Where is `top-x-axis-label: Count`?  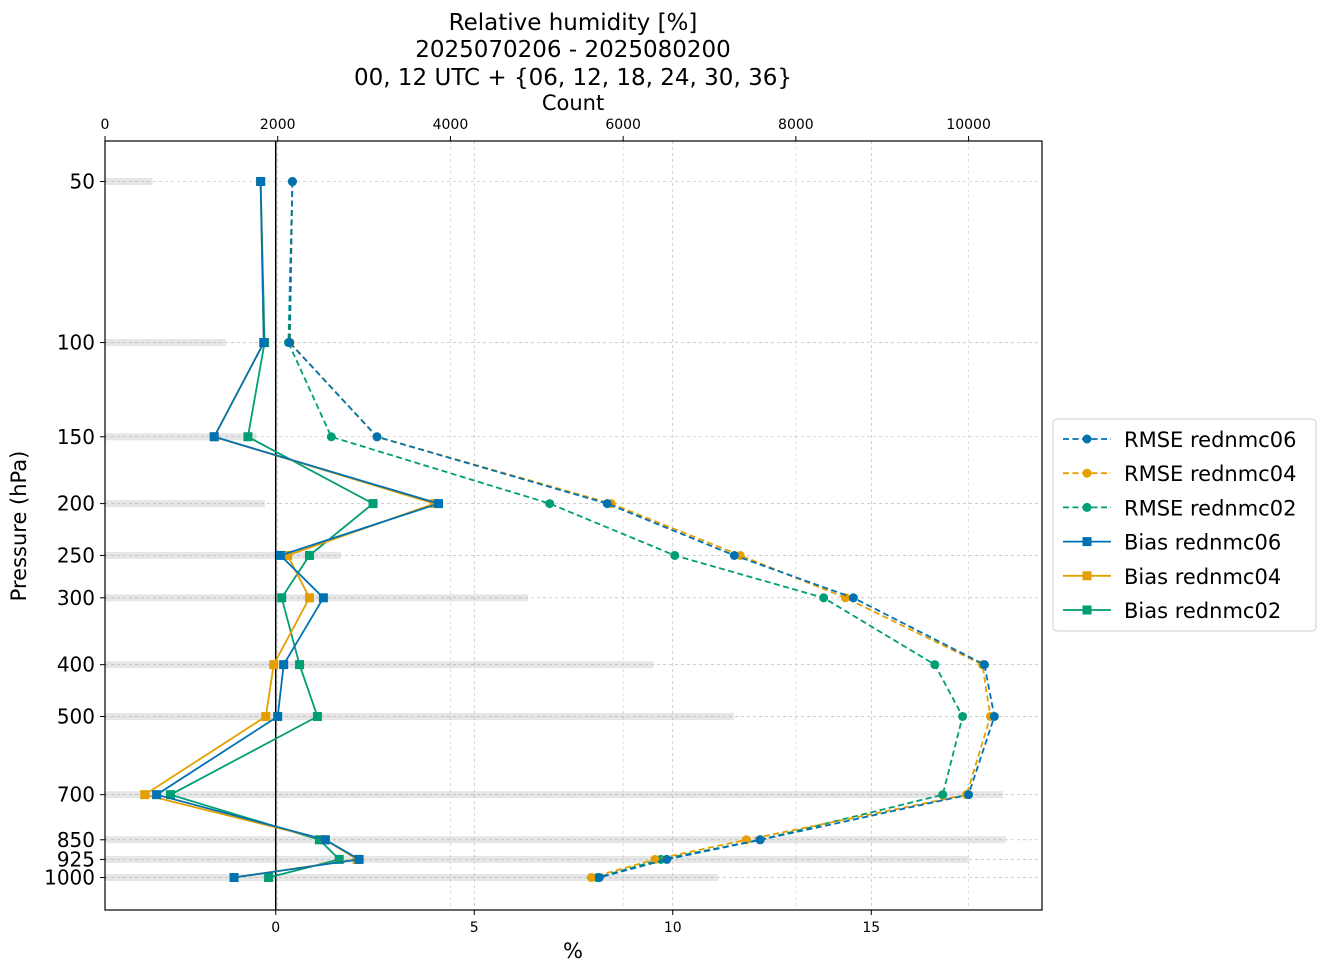
top-x-axis-label: Count is located at coordinates (573, 103).